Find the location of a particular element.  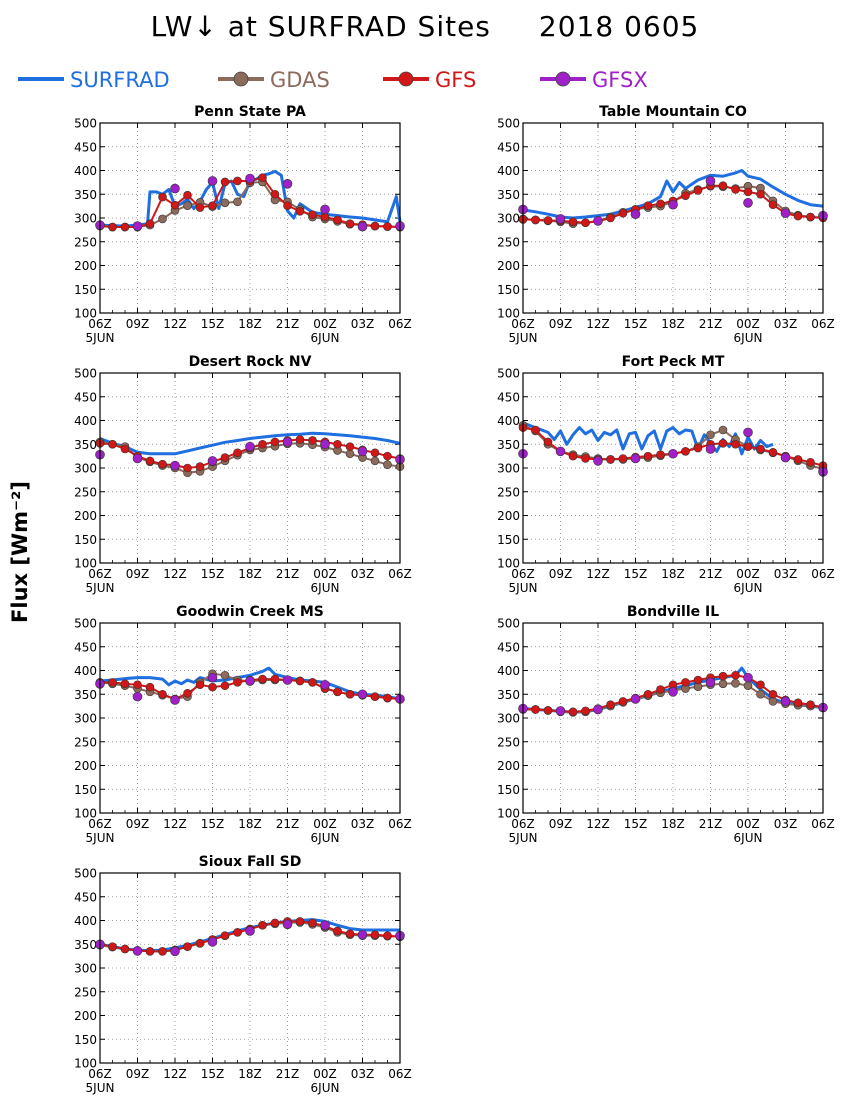

x-tick-label: 21Z is located at coordinates (288, 324).